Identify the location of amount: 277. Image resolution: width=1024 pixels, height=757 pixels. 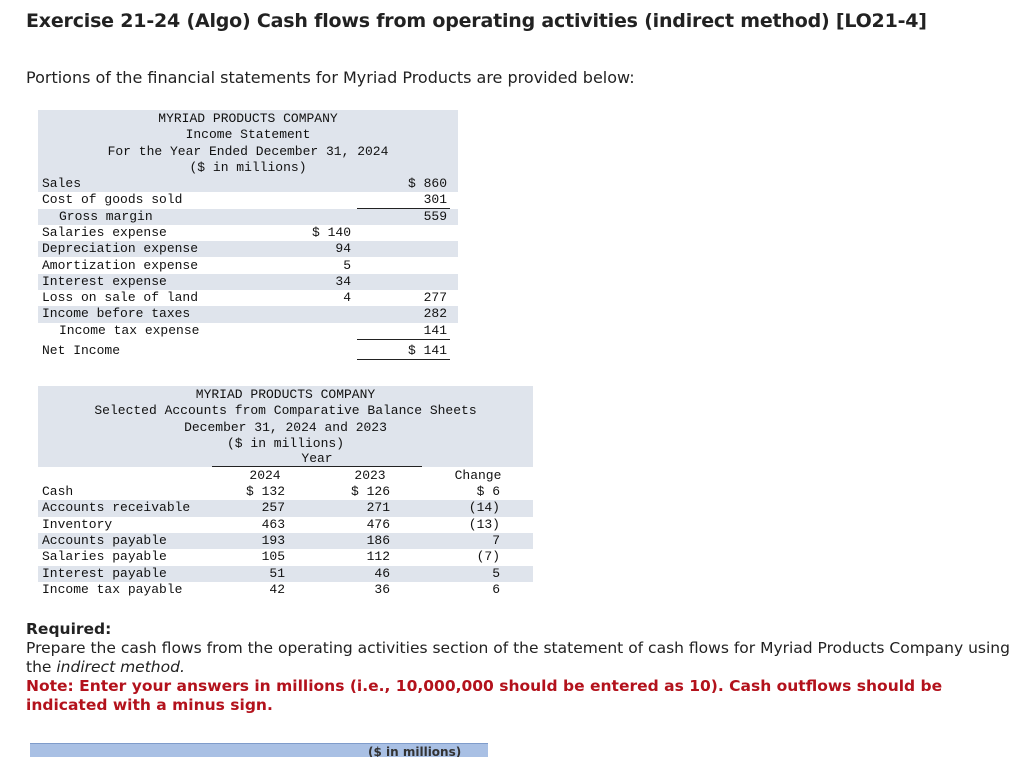
(435, 298).